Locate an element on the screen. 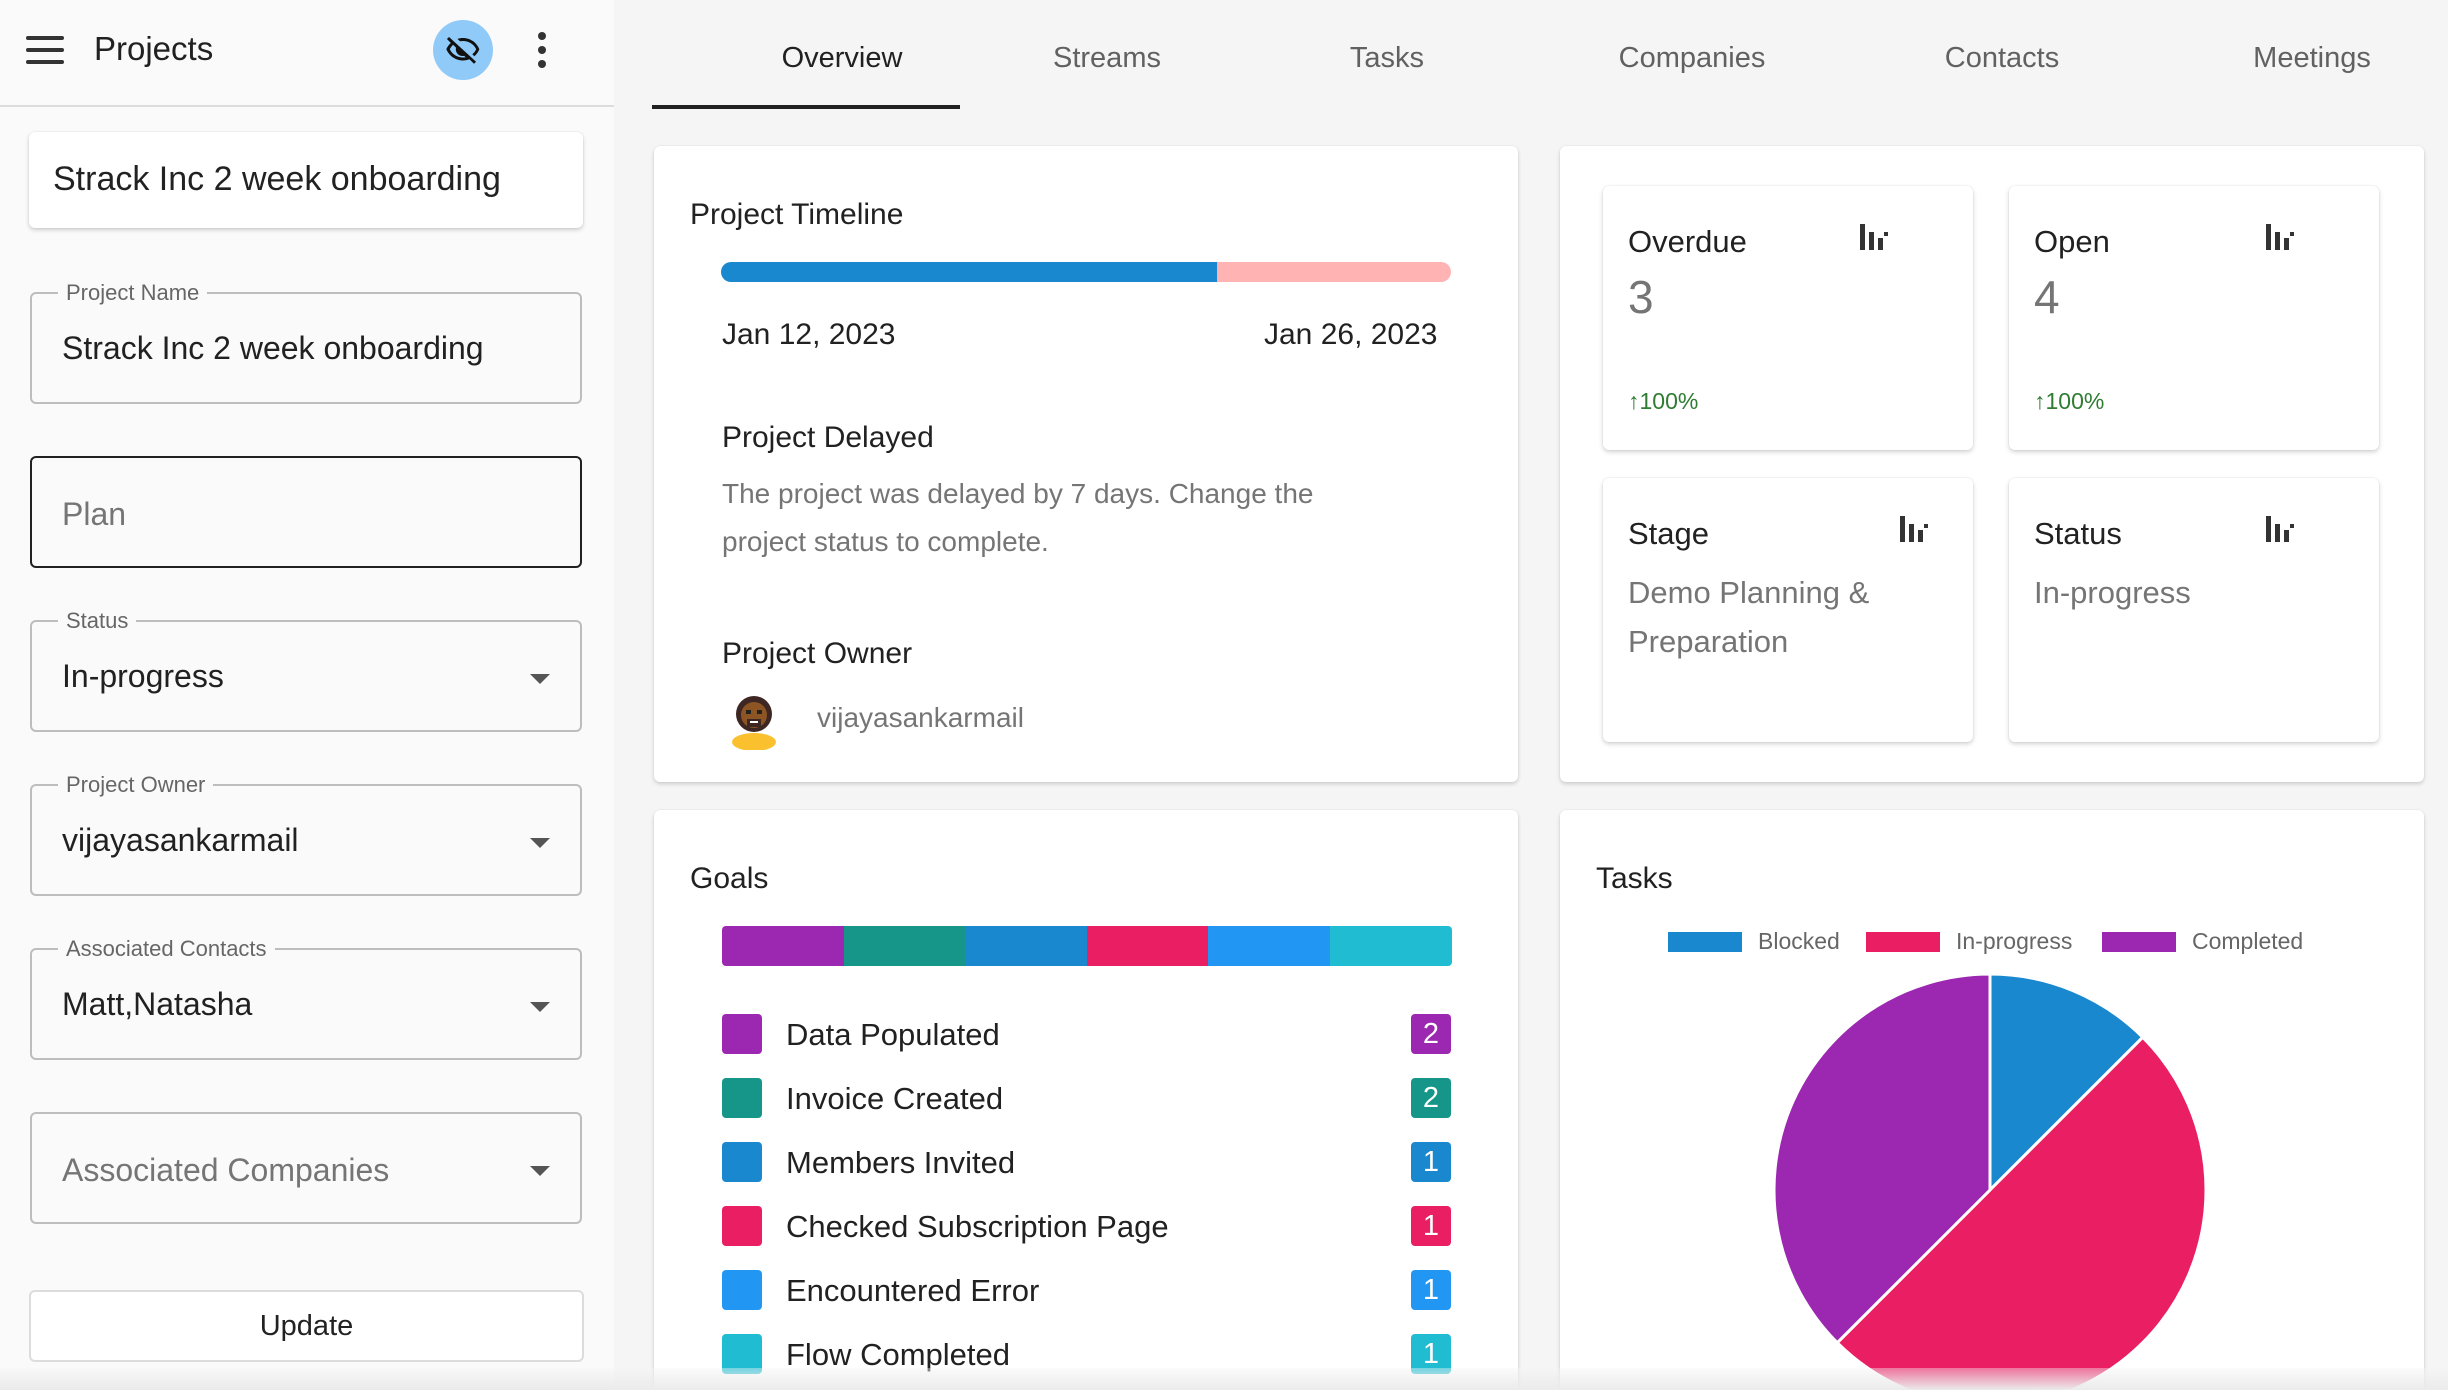 This screenshot has height=1390, width=2448. more-options-button is located at coordinates (542, 50).